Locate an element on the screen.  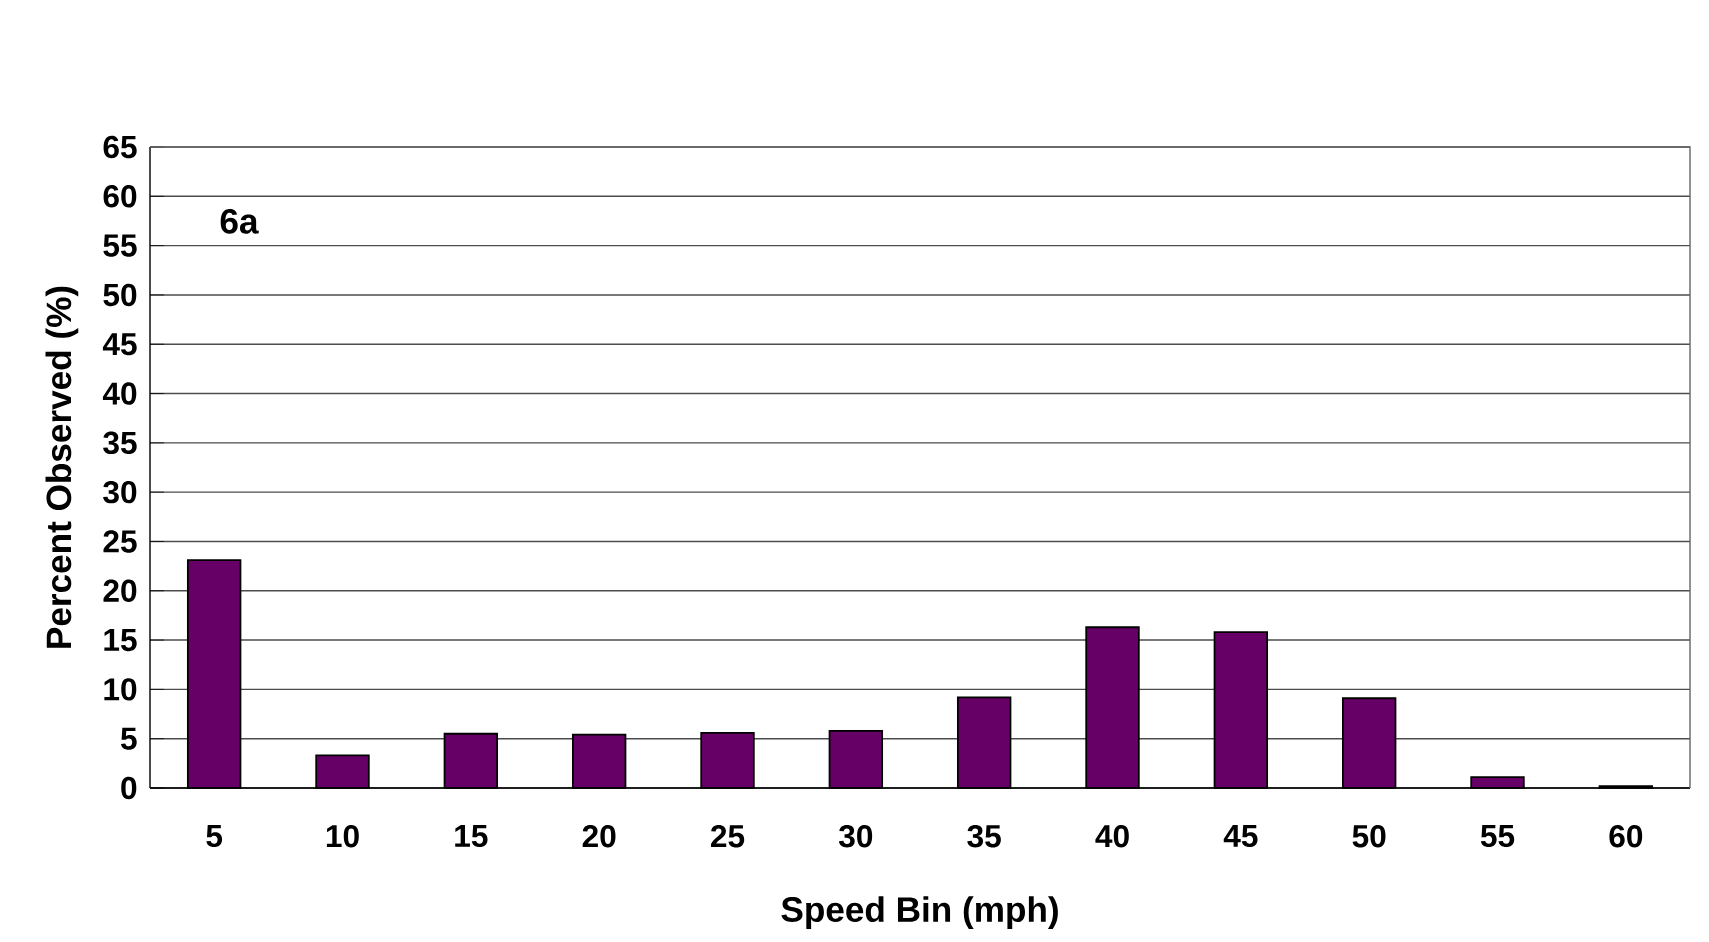
x-tick-label: 15 is located at coordinates (471, 836).